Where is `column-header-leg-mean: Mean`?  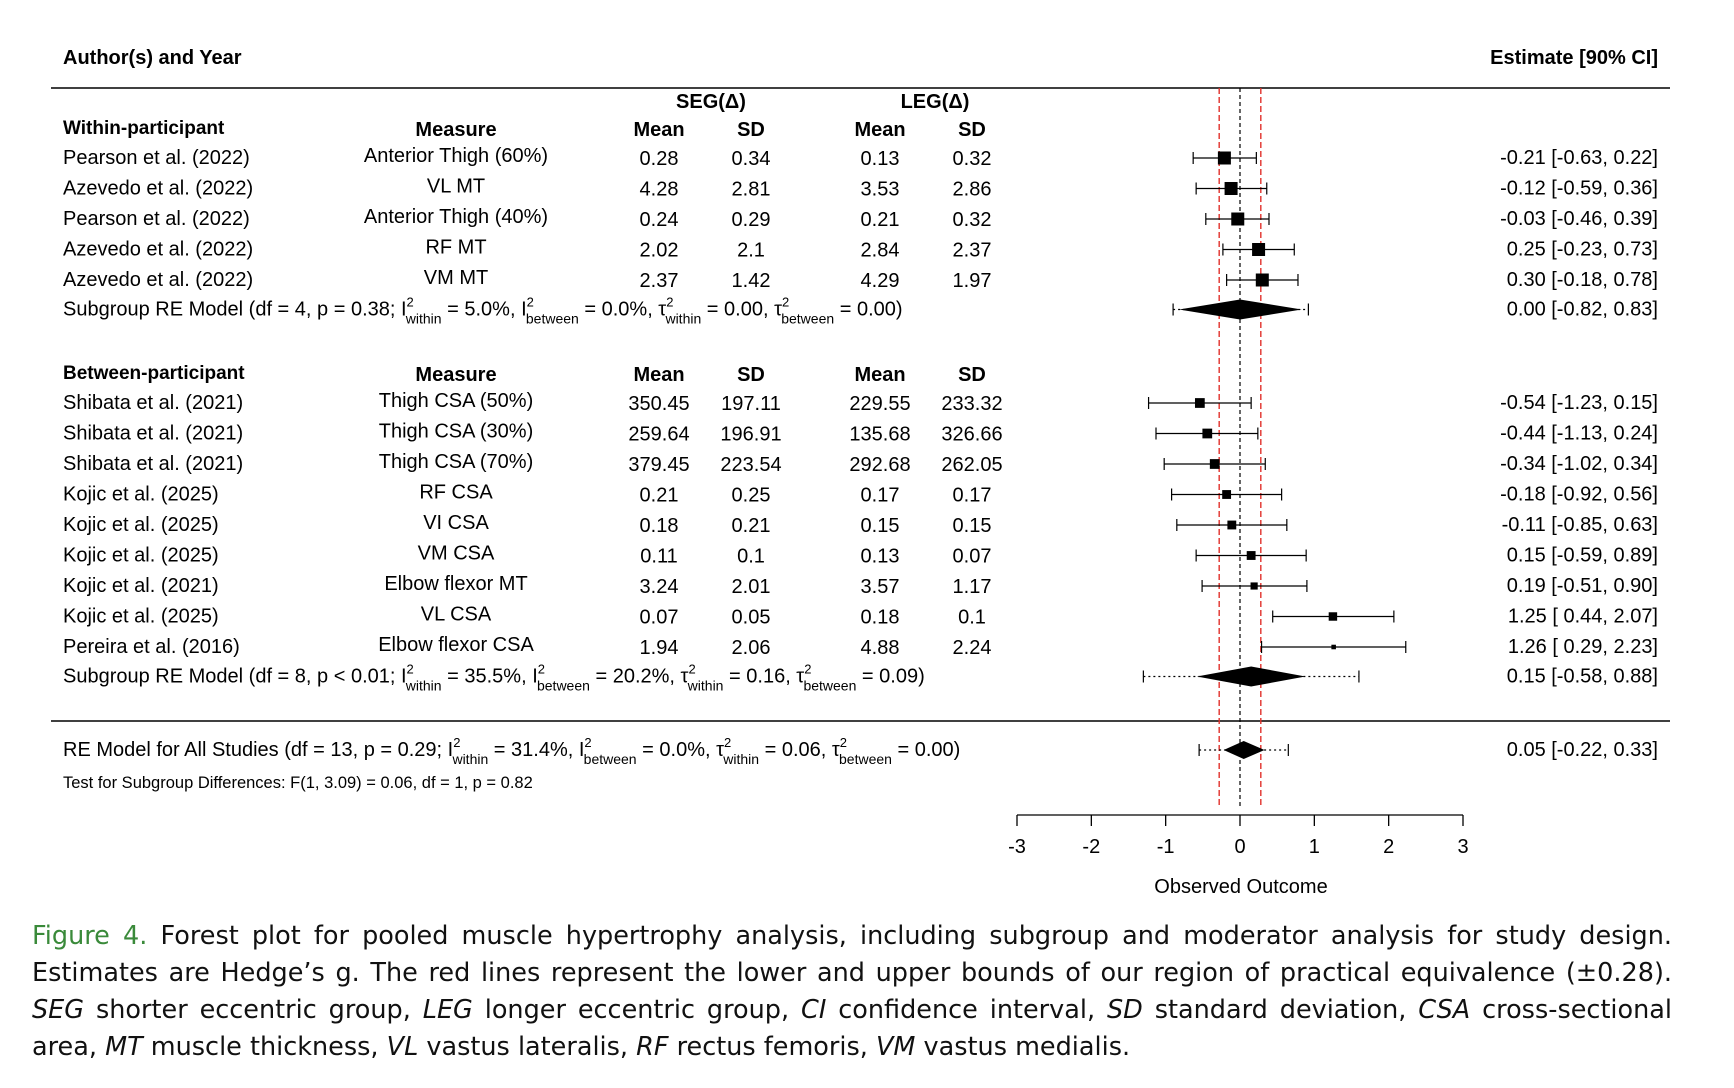
column-header-leg-mean: Mean is located at coordinates (879, 375).